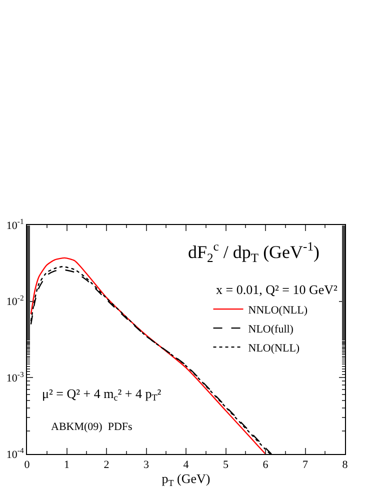 This screenshot has width=382, height=494. What do you see at coordinates (15, 453) in the screenshot?
I see `y-tick-label: 10$^{-4}$` at bounding box center [15, 453].